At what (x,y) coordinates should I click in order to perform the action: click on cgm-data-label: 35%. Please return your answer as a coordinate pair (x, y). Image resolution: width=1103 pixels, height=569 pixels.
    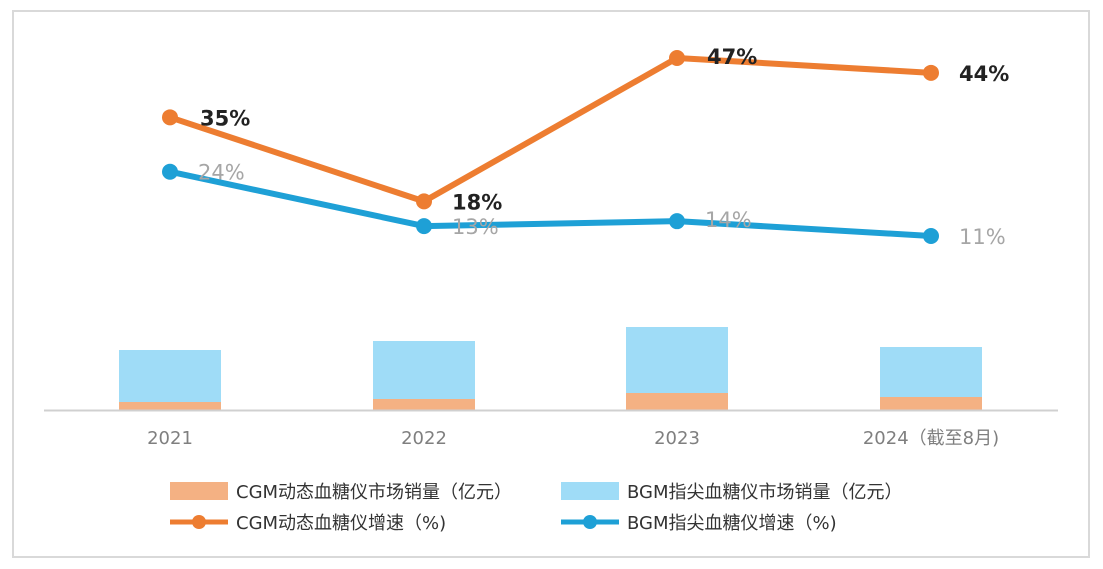
    Looking at the image, I should click on (225, 118).